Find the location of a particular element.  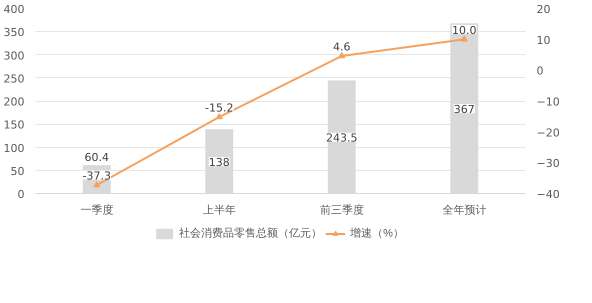

y-tick-label: 200 is located at coordinates (14, 102).